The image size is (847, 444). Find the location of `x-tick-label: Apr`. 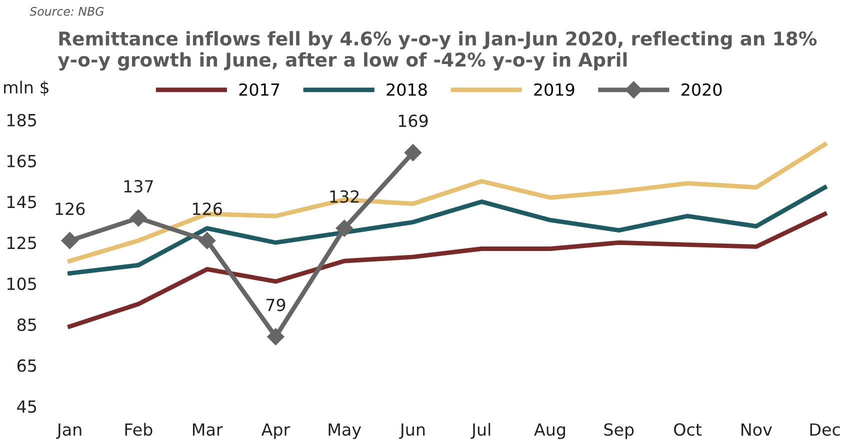

x-tick-label: Apr is located at coordinates (275, 431).